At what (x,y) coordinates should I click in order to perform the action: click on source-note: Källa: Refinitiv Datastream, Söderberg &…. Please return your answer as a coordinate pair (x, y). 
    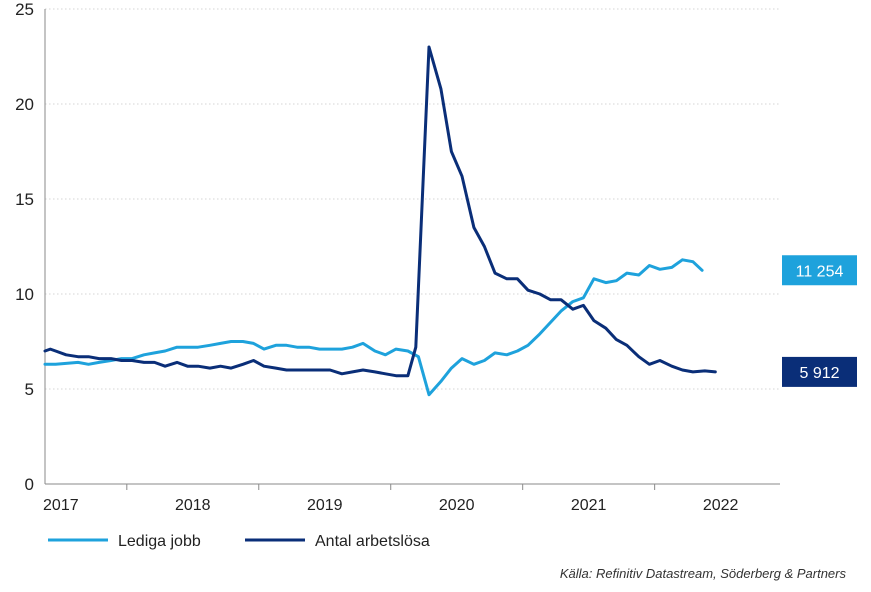
    Looking at the image, I should click on (703, 573).